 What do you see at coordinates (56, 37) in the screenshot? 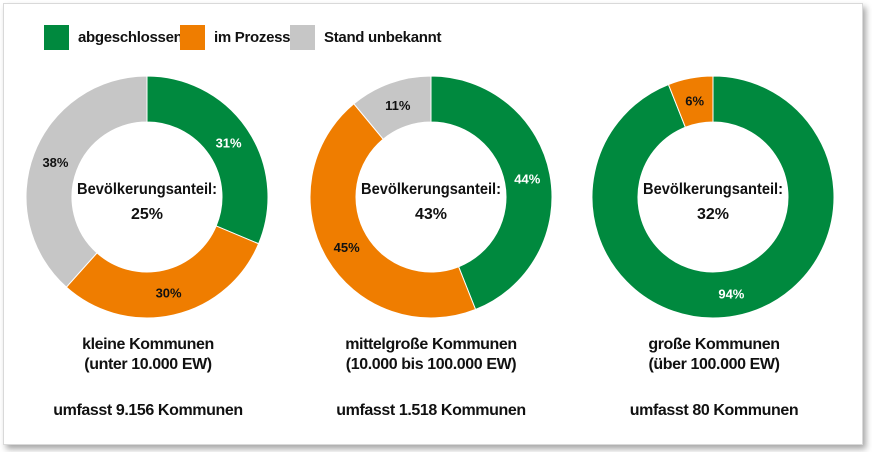
I see `legend-swatch-abgeschlossen` at bounding box center [56, 37].